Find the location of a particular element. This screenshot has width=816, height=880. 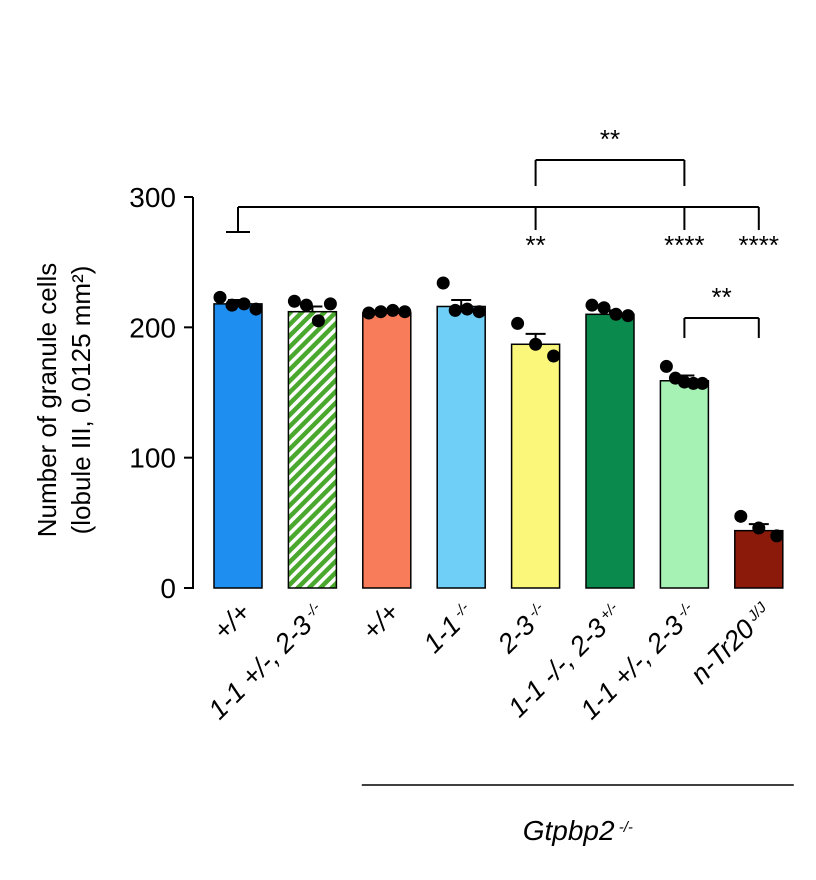

y-tick-label: 300 is located at coordinates (152, 197).